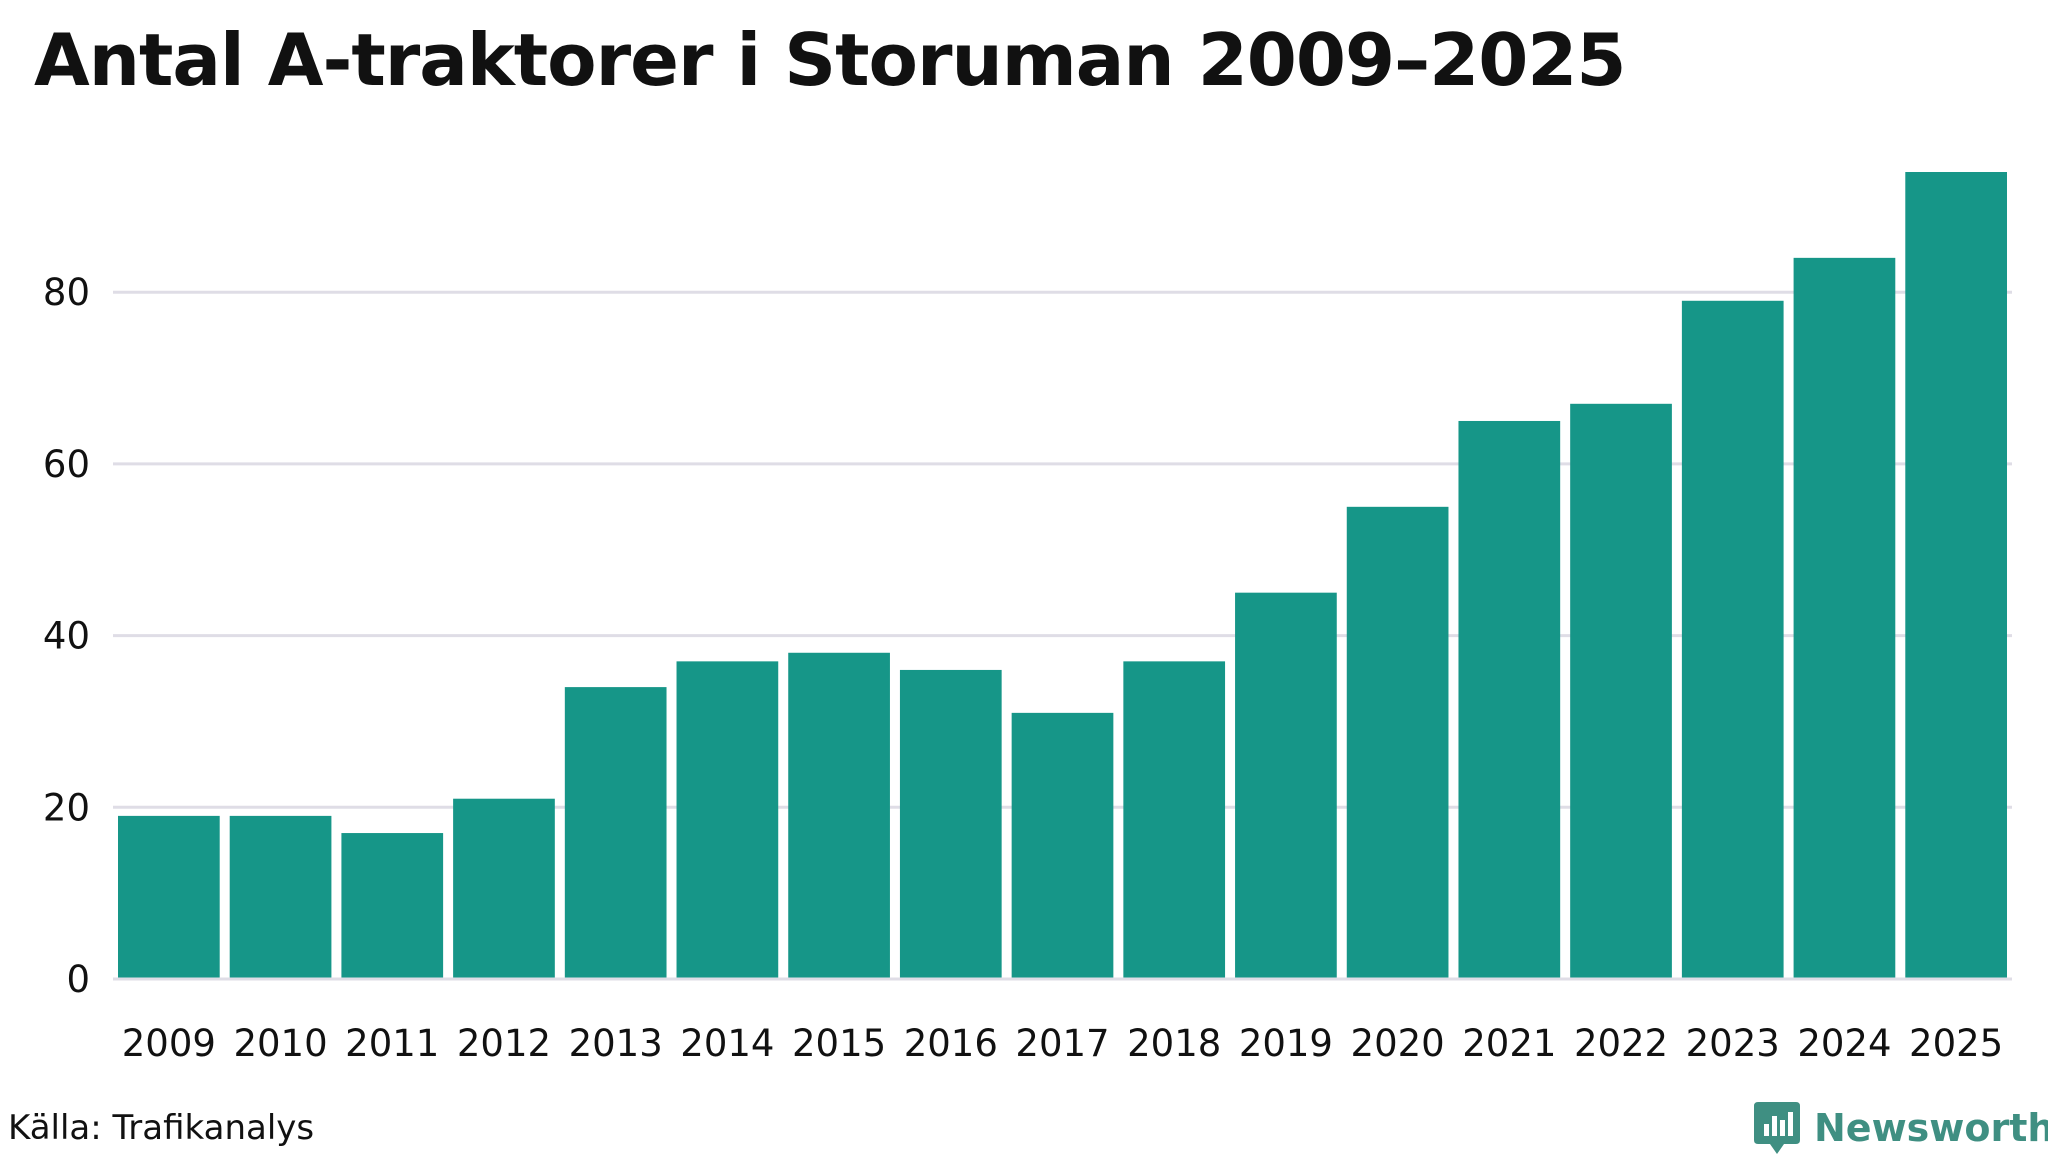  I want to click on y-tick-label: 60, so click(66, 464).